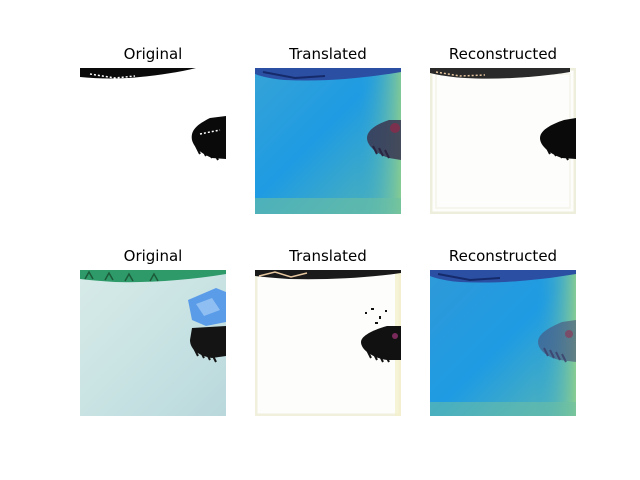  Describe the element at coordinates (503, 54) in the screenshot. I see `panel-title-r1-reconstructed: Reconstructed` at that location.